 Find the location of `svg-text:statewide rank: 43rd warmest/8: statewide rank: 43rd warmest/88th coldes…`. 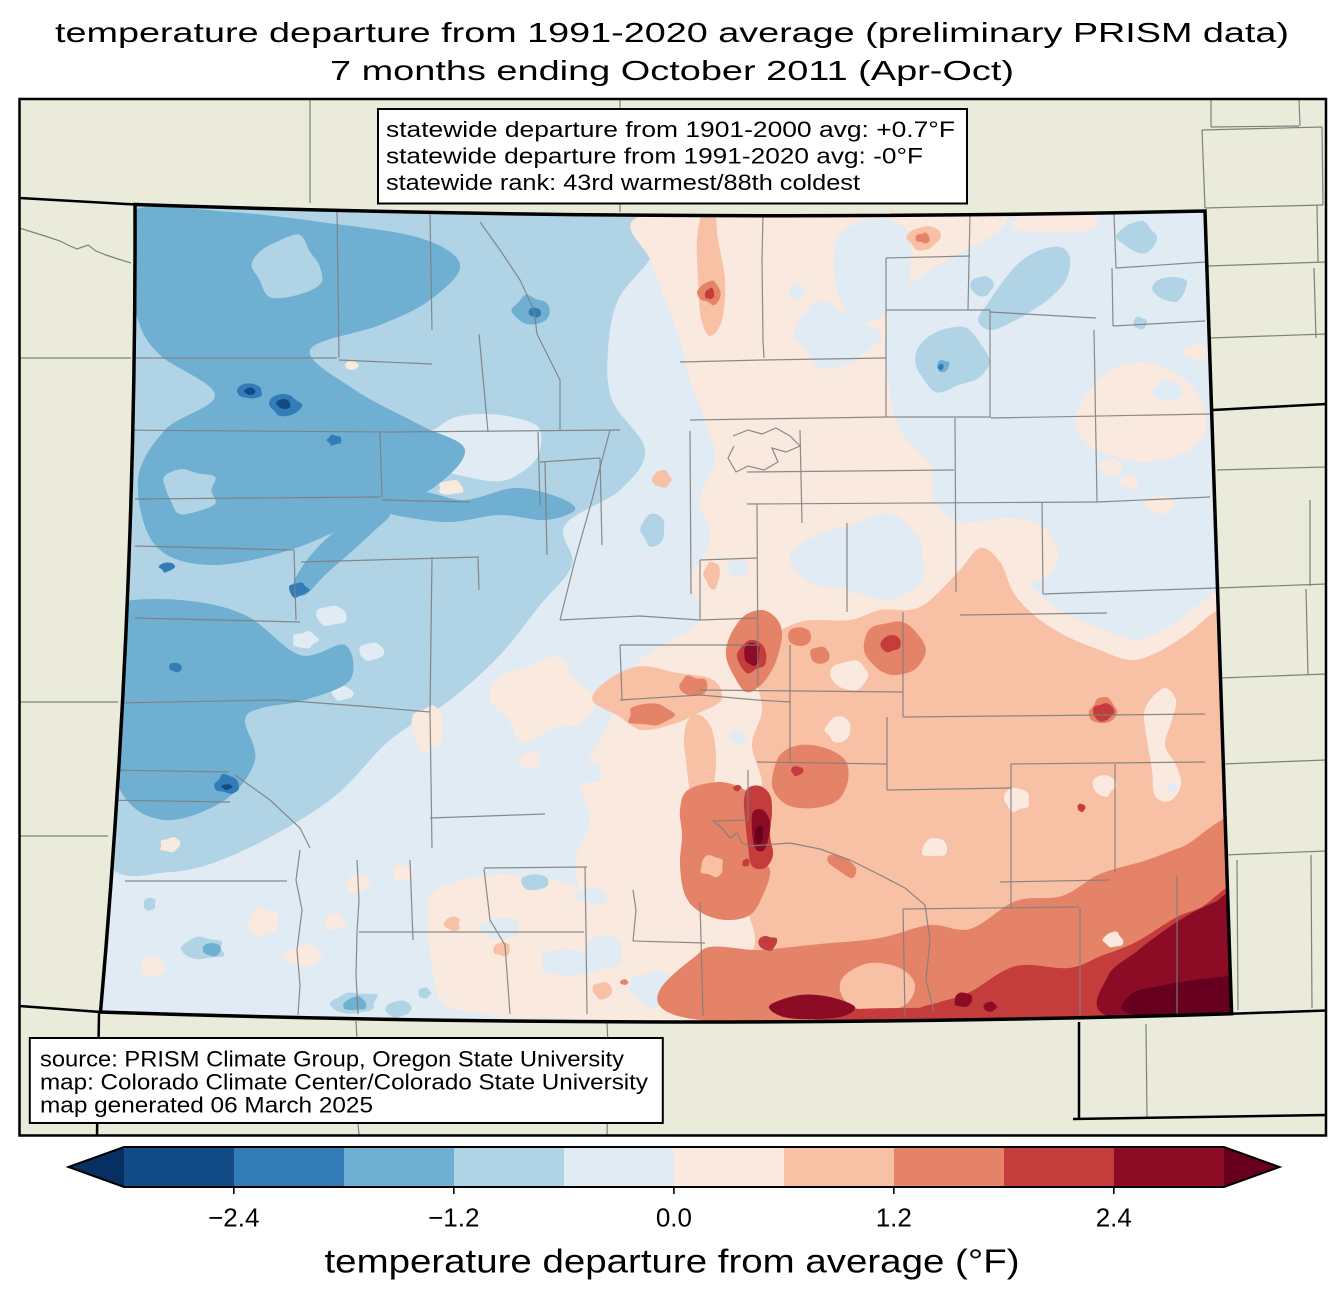

svg-text:statewide rank: 43rd warmest/8: statewide rank: 43rd warmest/88th coldes… is located at coordinates (623, 182).